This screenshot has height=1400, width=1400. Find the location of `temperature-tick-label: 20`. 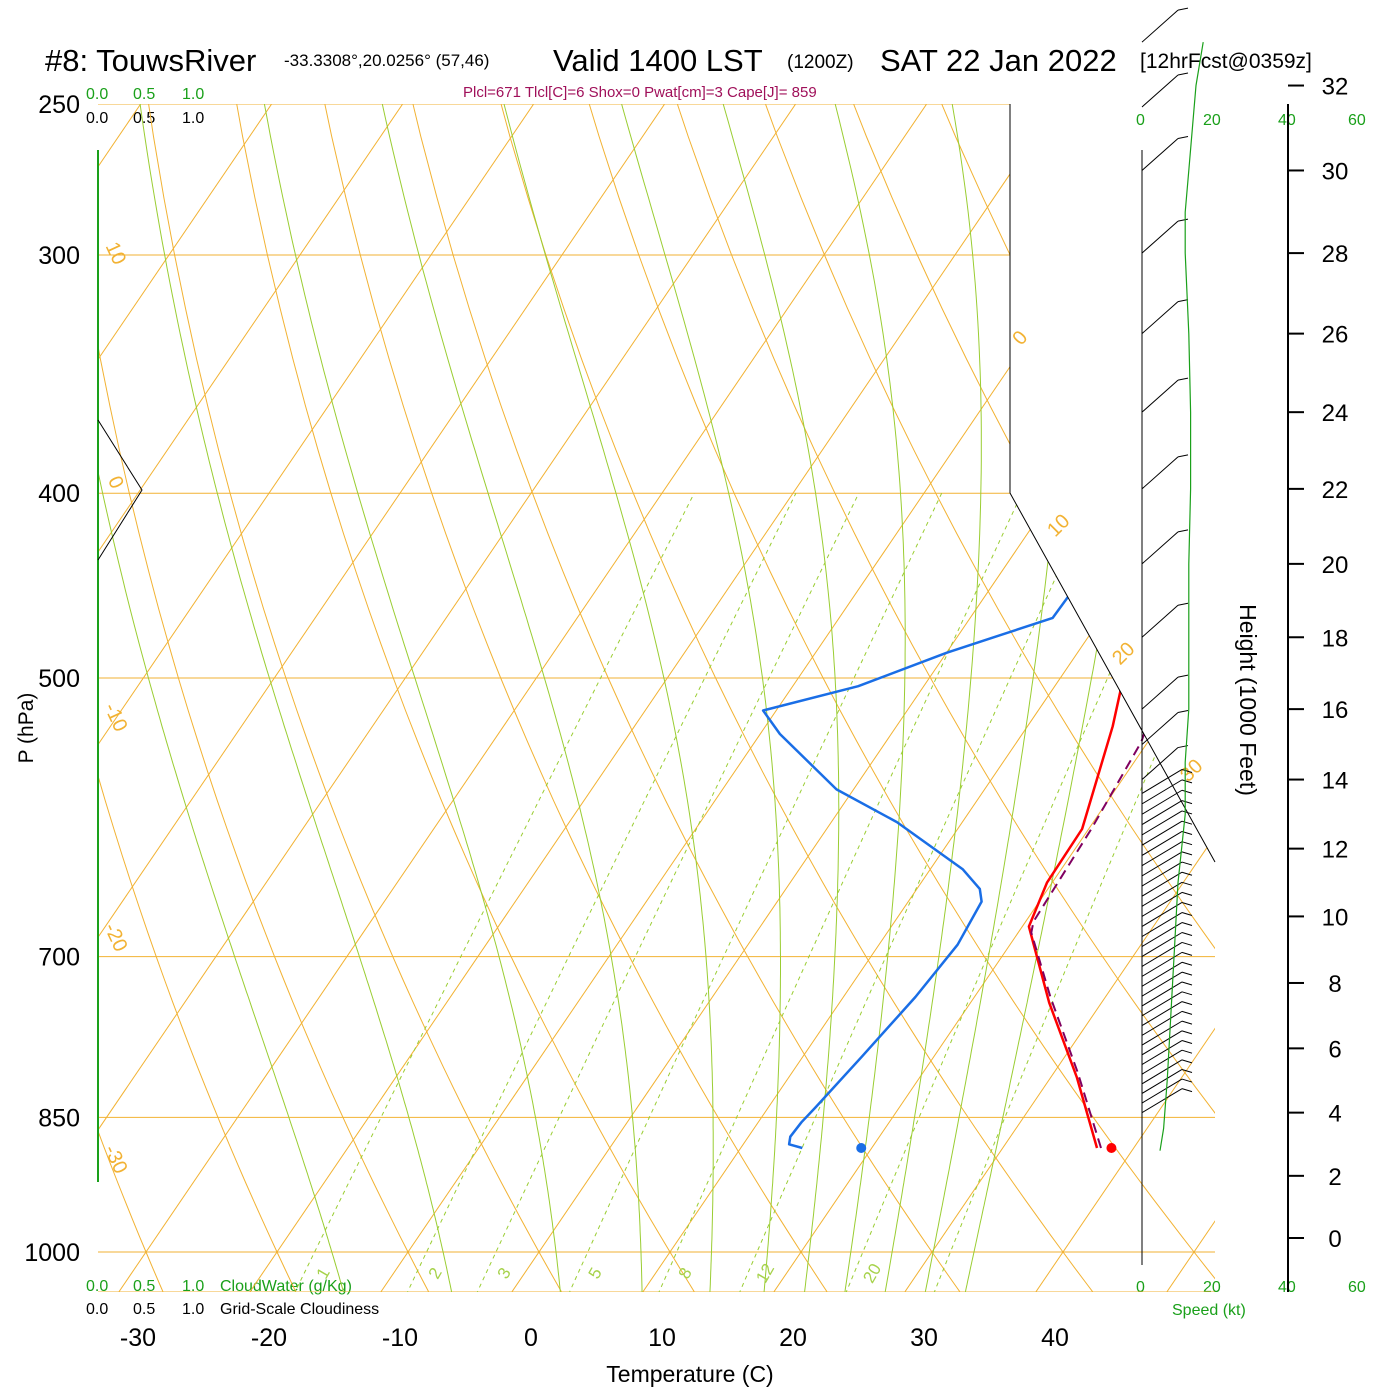

temperature-tick-label: 20 is located at coordinates (793, 1338).